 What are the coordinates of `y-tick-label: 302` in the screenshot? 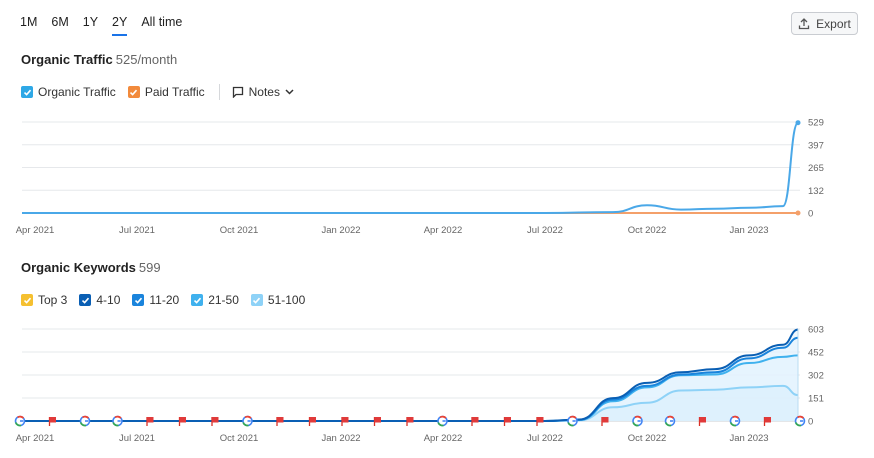 It's located at (816, 376).